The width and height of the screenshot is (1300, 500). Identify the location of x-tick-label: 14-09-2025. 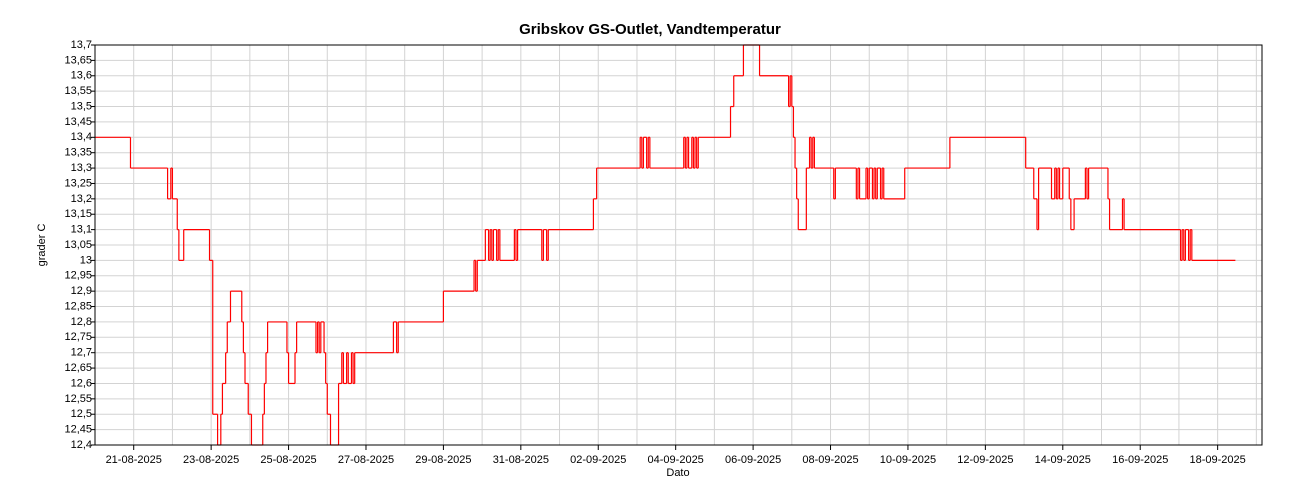
(1063, 460).